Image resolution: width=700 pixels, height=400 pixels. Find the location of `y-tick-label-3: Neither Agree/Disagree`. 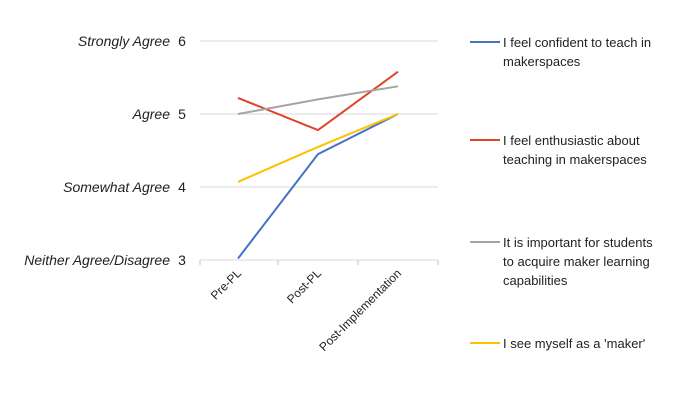

y-tick-label-3: Neither Agree/Disagree is located at coordinates (97, 260).